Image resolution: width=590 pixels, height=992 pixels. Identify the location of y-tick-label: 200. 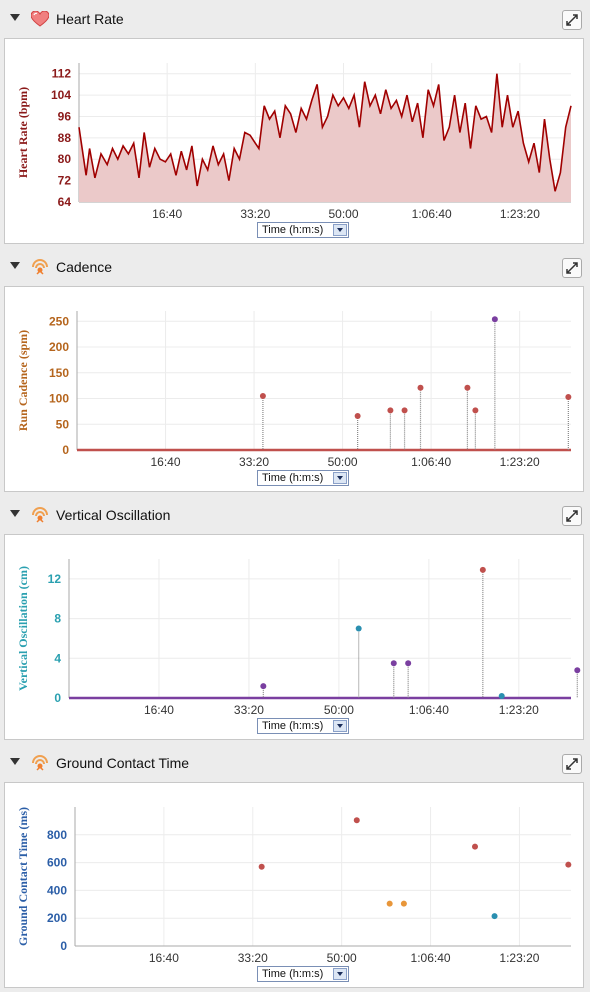
(57, 918).